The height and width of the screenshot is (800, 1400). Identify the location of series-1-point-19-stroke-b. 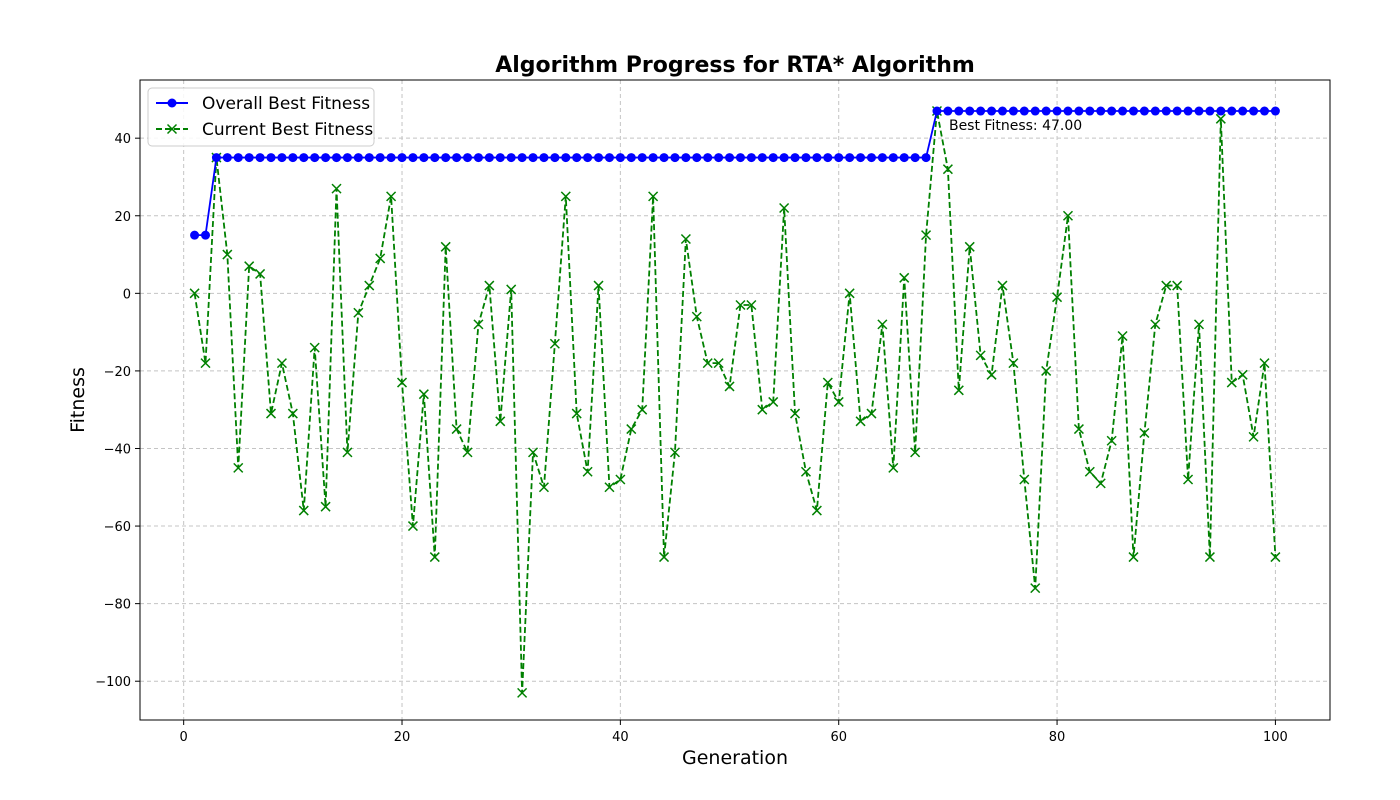
(402, 382).